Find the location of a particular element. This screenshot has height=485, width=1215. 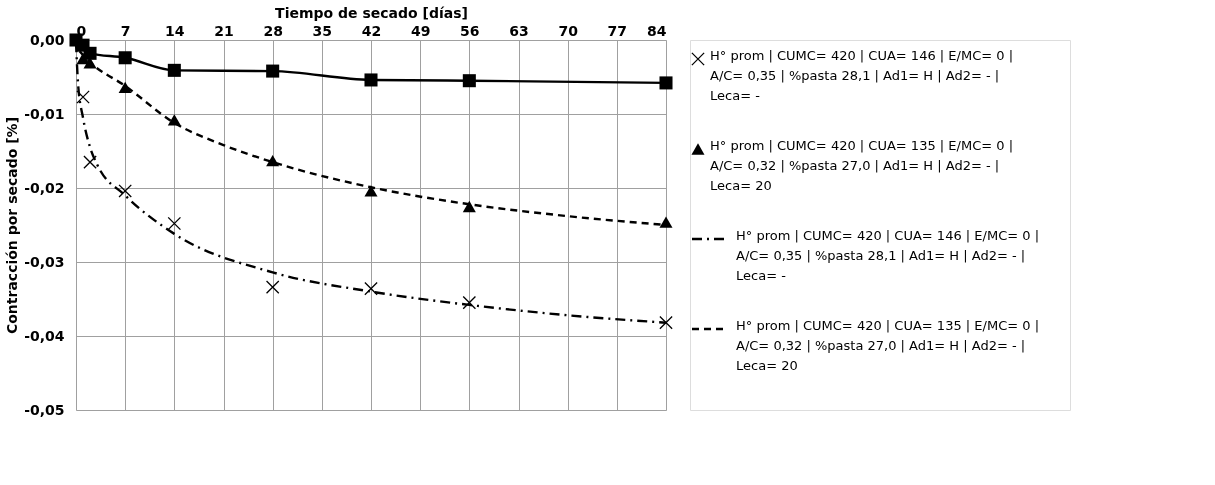

x-tick-label: 56 is located at coordinates (470, 30).